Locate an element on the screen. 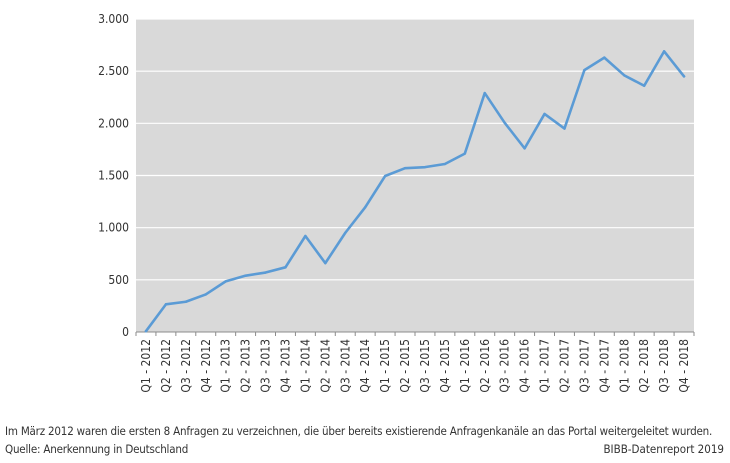 The image size is (730, 463). y-tick-label: 2.500 is located at coordinates (113, 71).